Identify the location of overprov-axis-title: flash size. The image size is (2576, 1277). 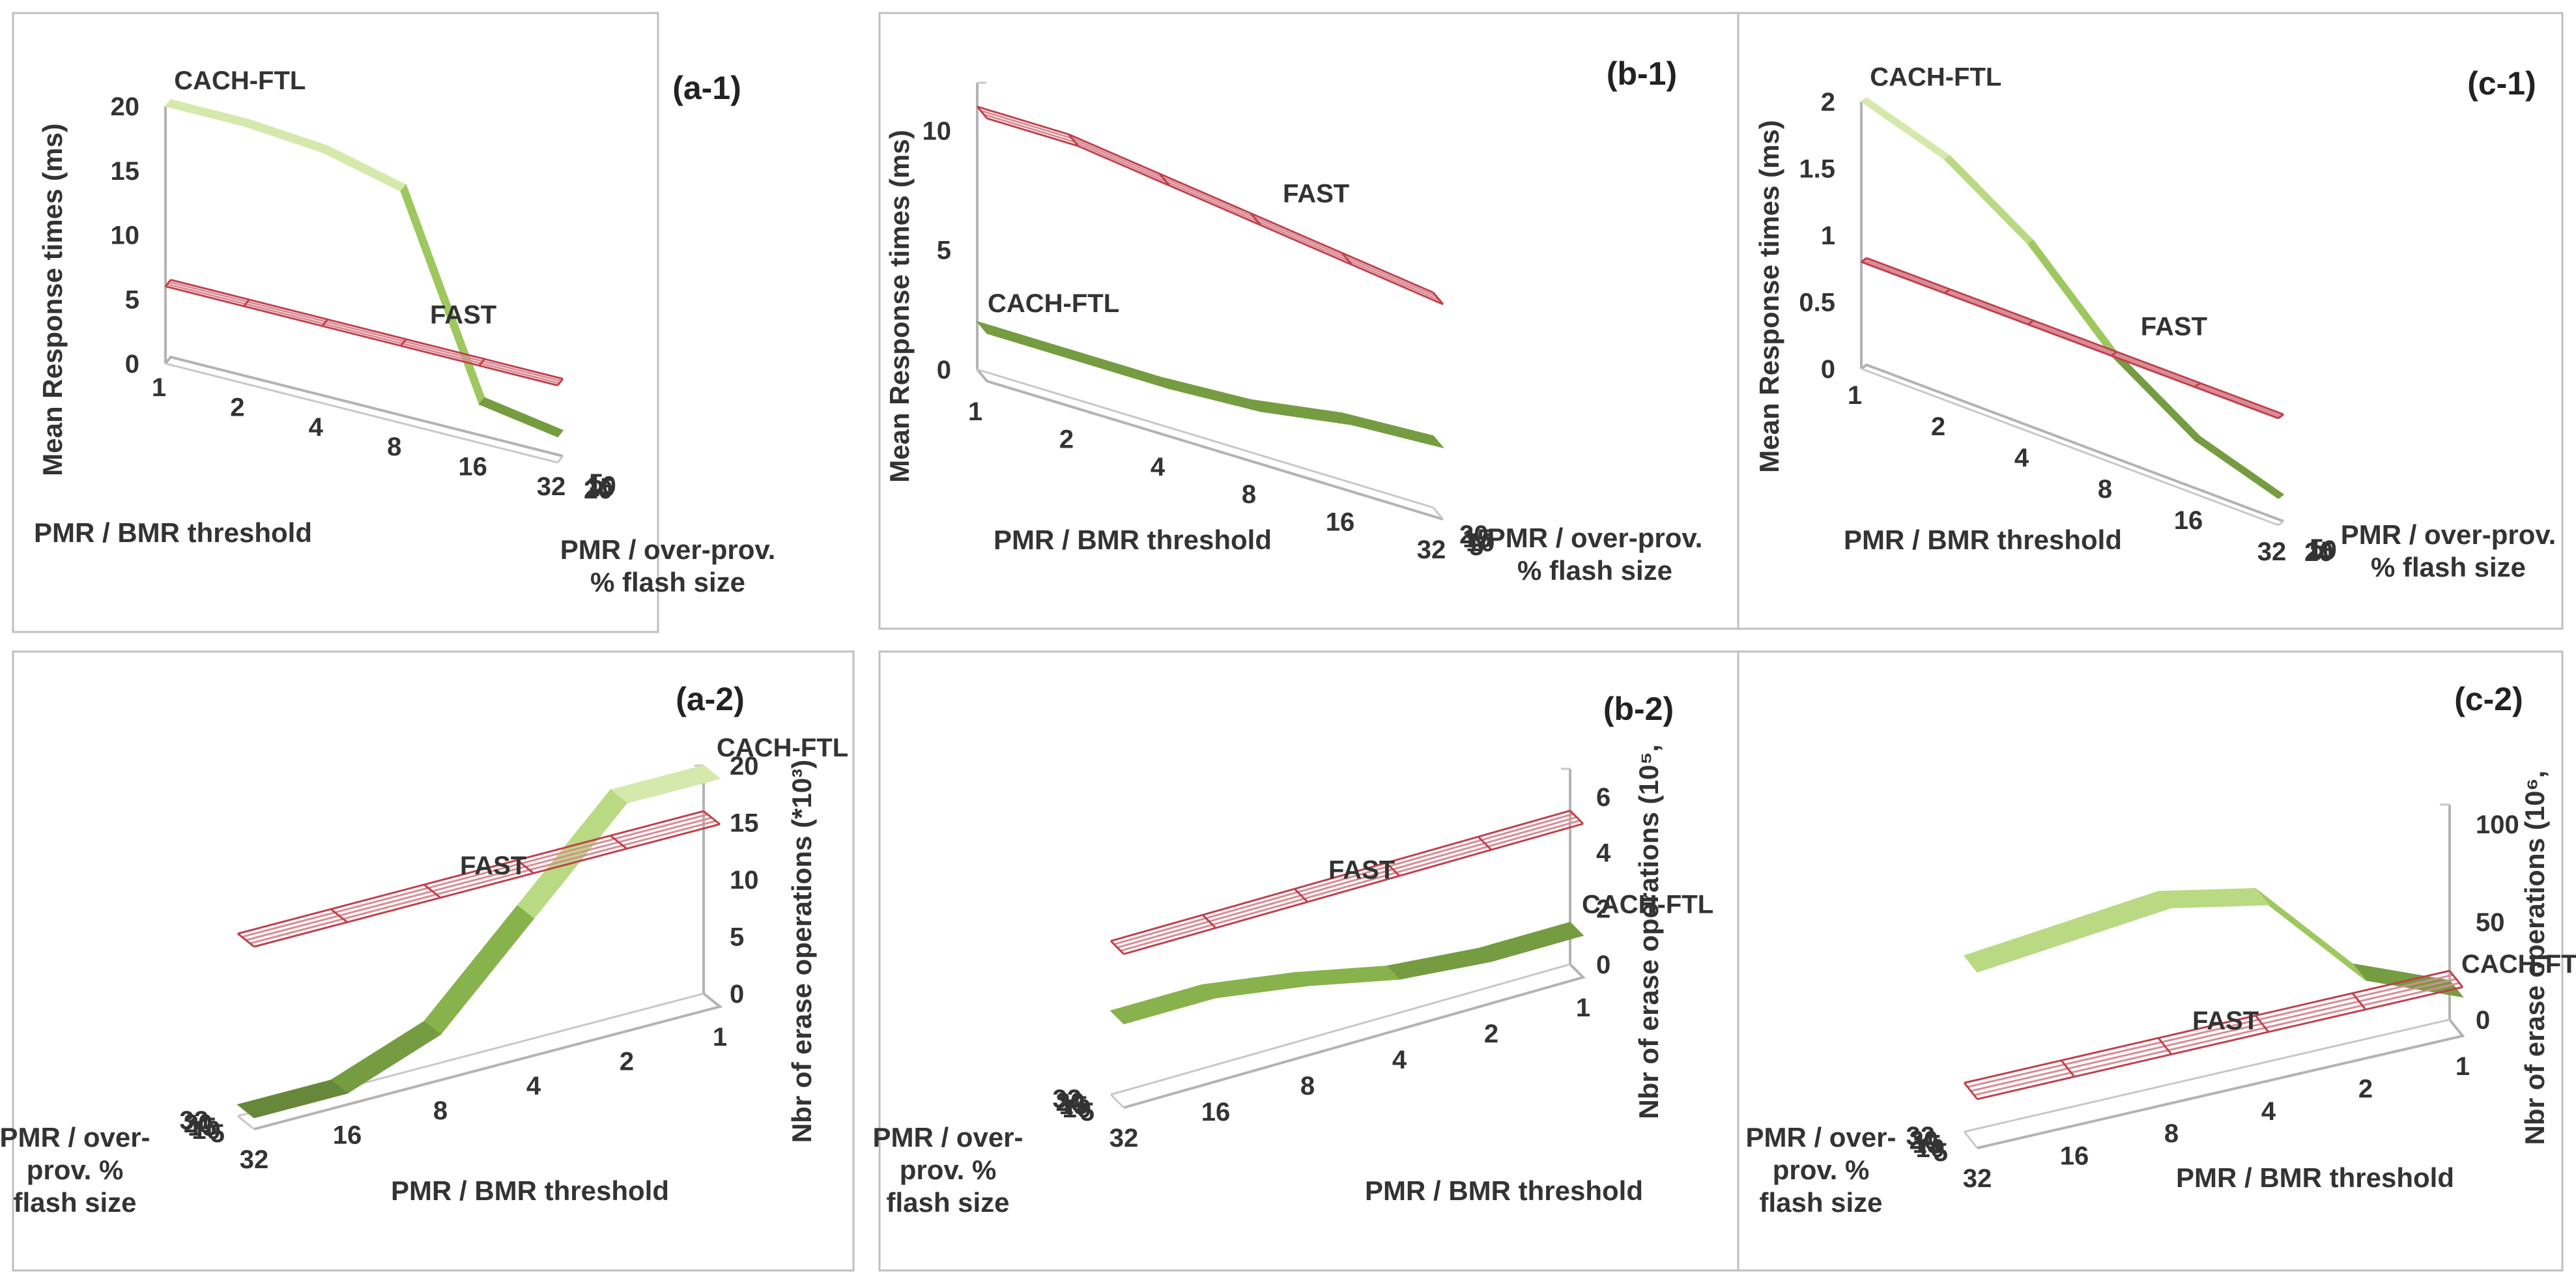
(1820, 1202).